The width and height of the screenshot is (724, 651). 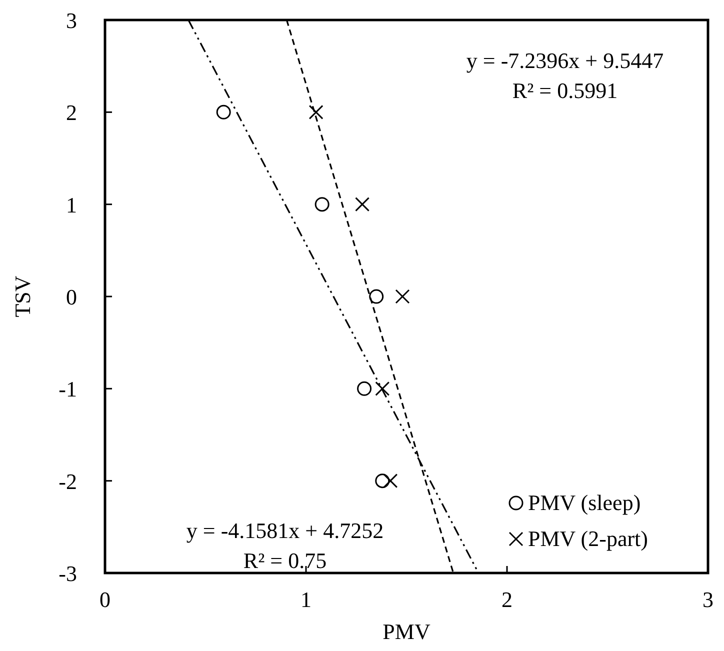 I want to click on y-tick-label: 1, so click(x=71, y=205).